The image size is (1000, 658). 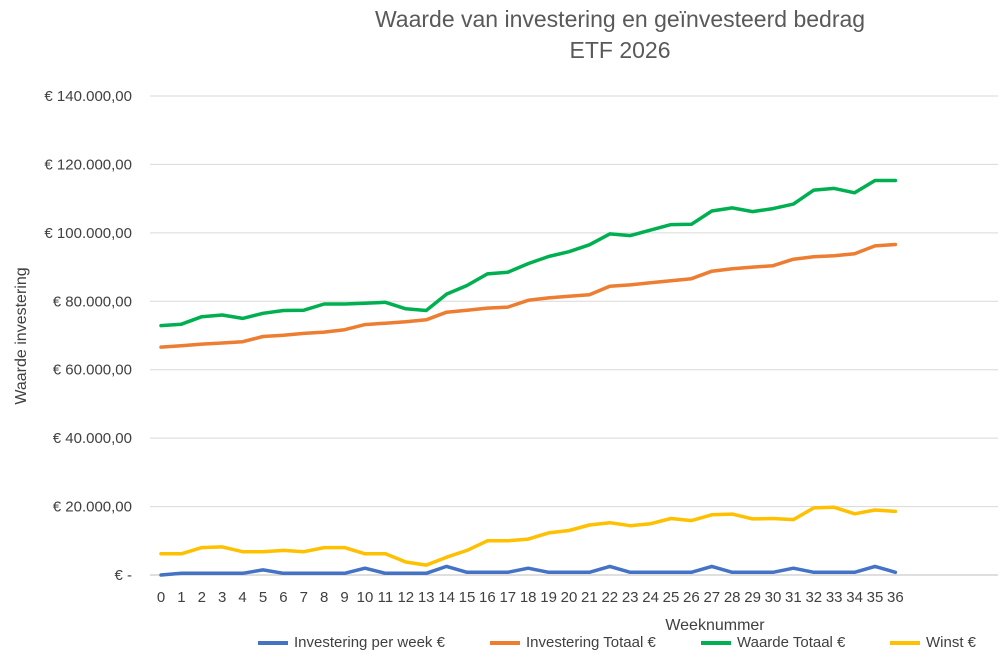 I want to click on x-tick-label: 14, so click(x=446, y=597).